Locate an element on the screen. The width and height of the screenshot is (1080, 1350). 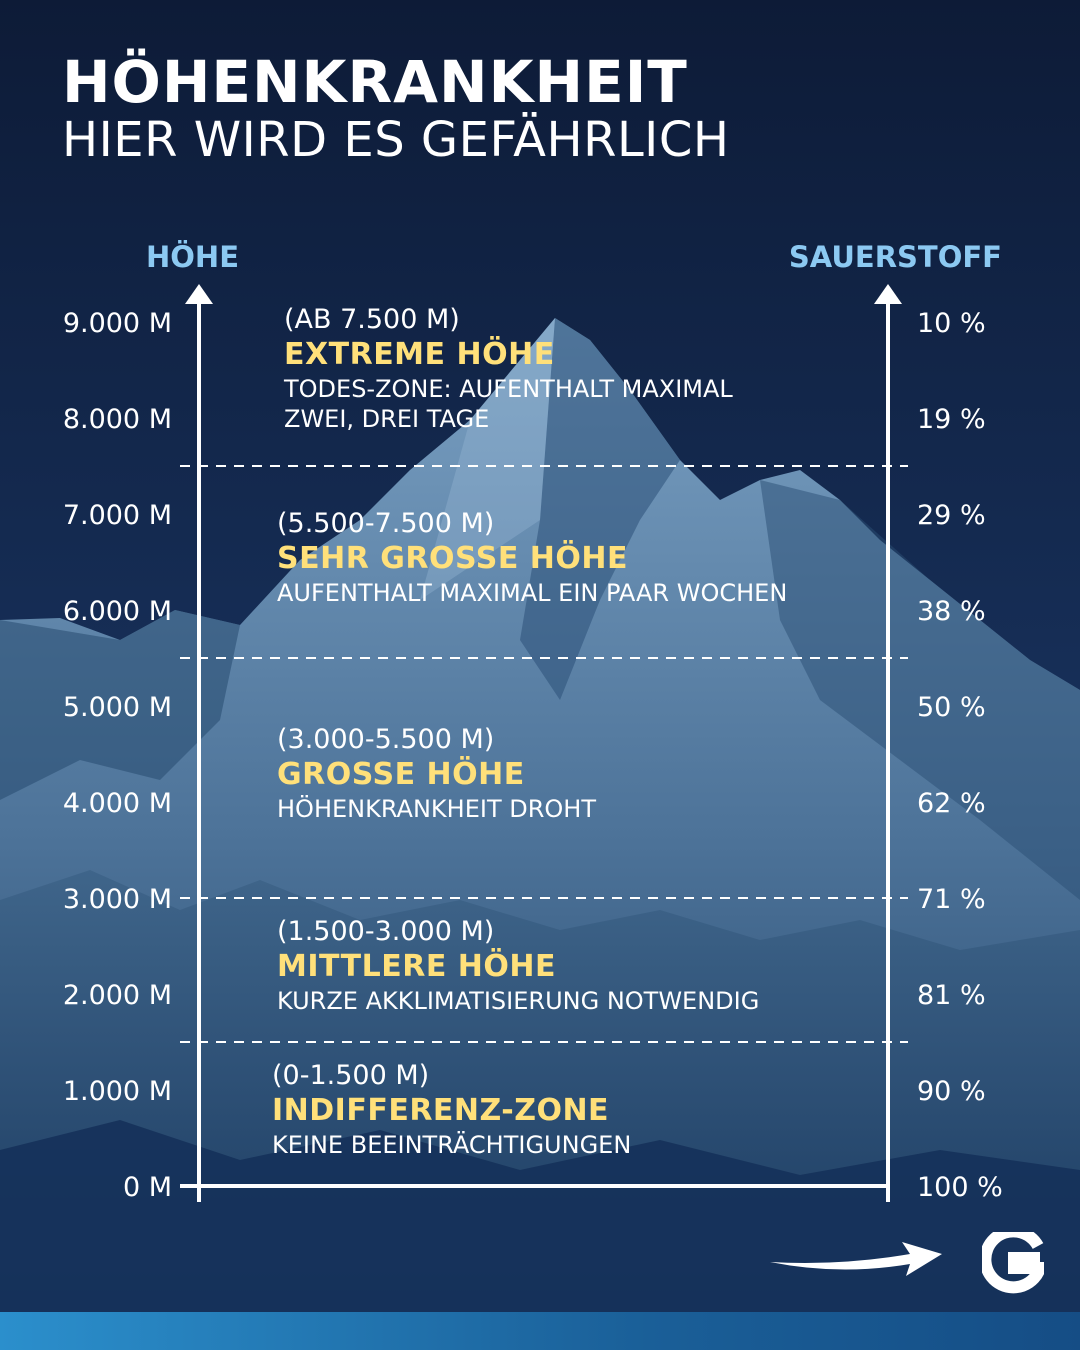
right-tick-label: 29 % is located at coordinates (951, 515).